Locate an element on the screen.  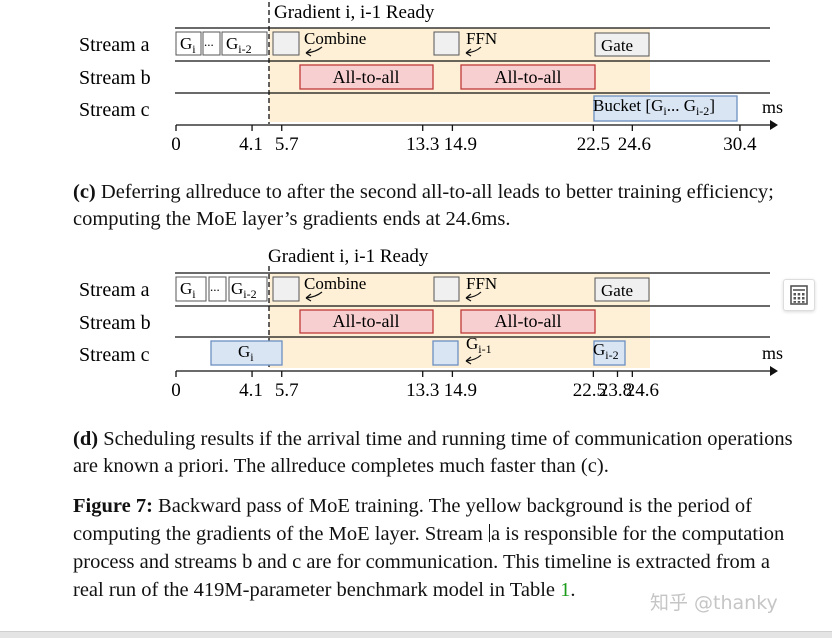
tick-label: 30.4 is located at coordinates (740, 144).